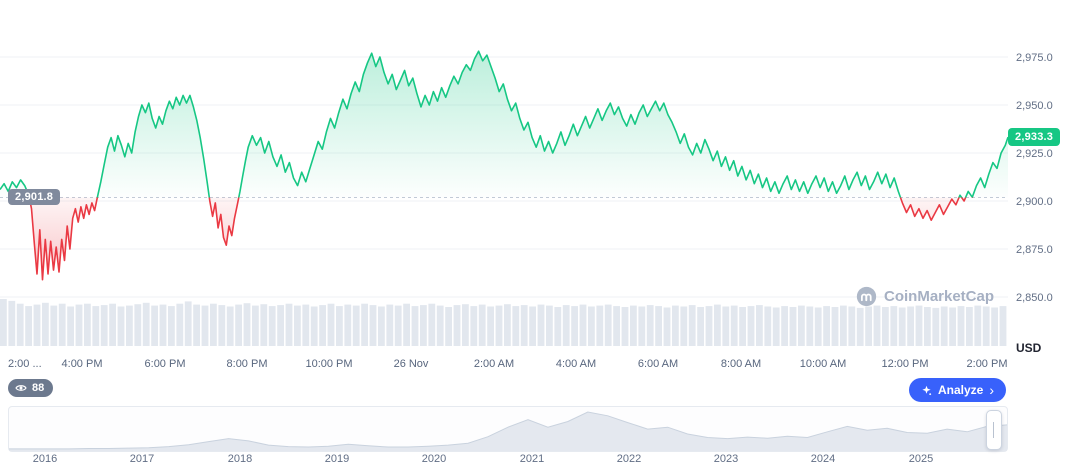  I want to click on watchers-count: 88, so click(38, 388).